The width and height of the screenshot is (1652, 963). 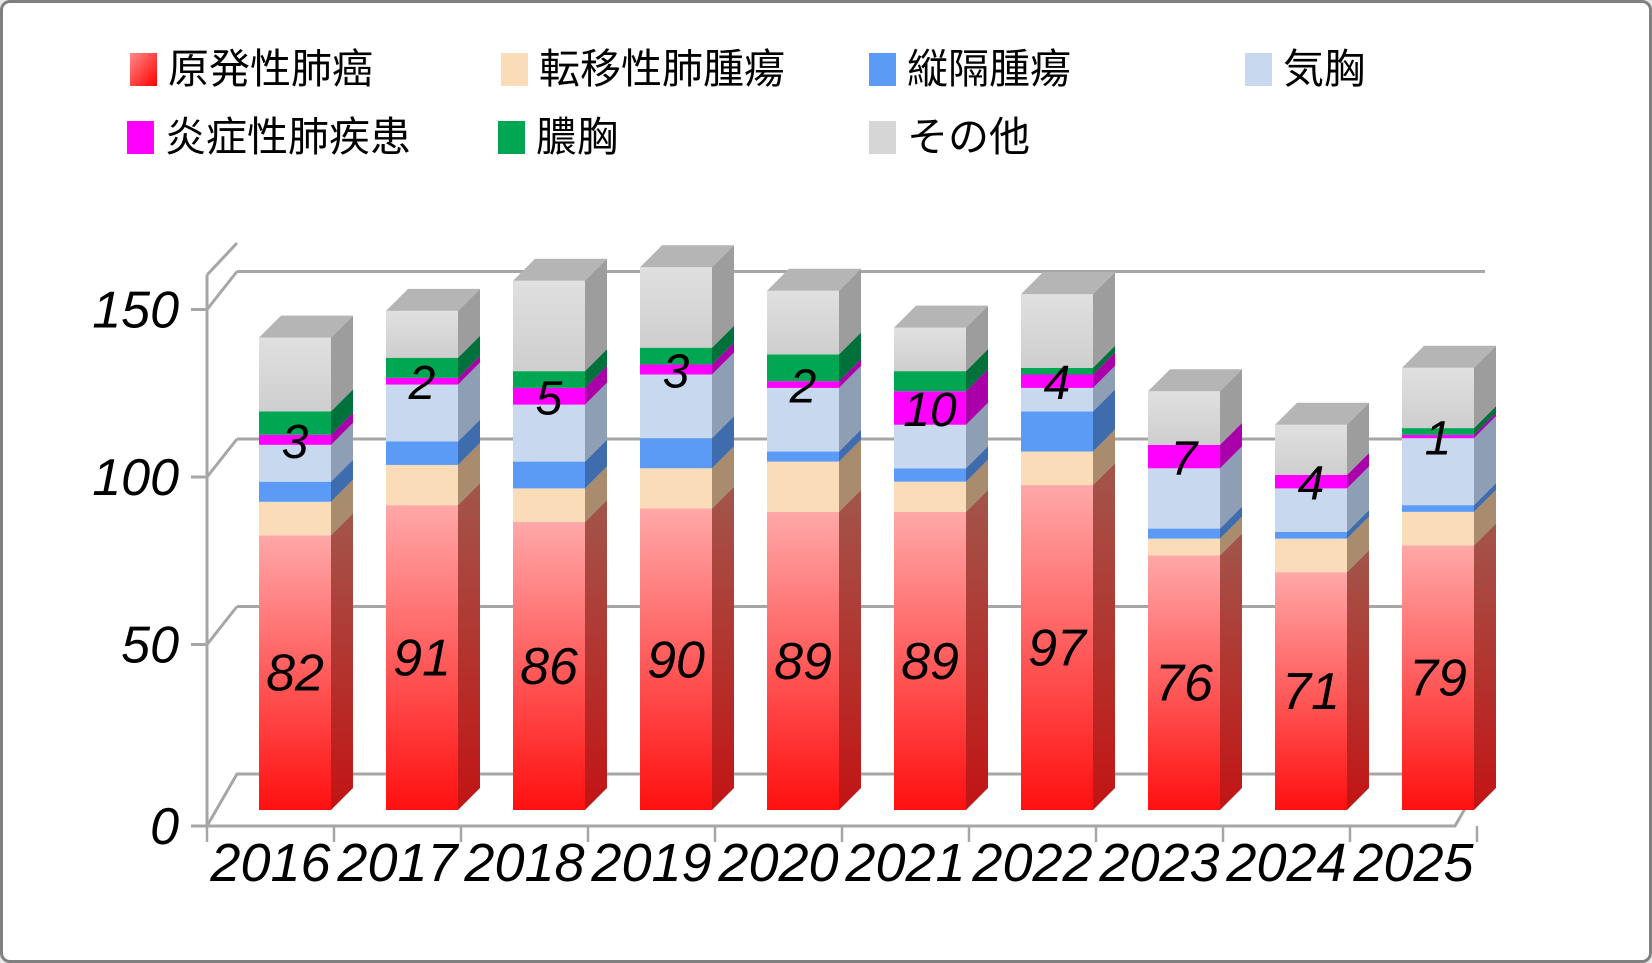 I want to click on bar-2020-inflammatory-lung-disease-front, so click(x=803, y=384).